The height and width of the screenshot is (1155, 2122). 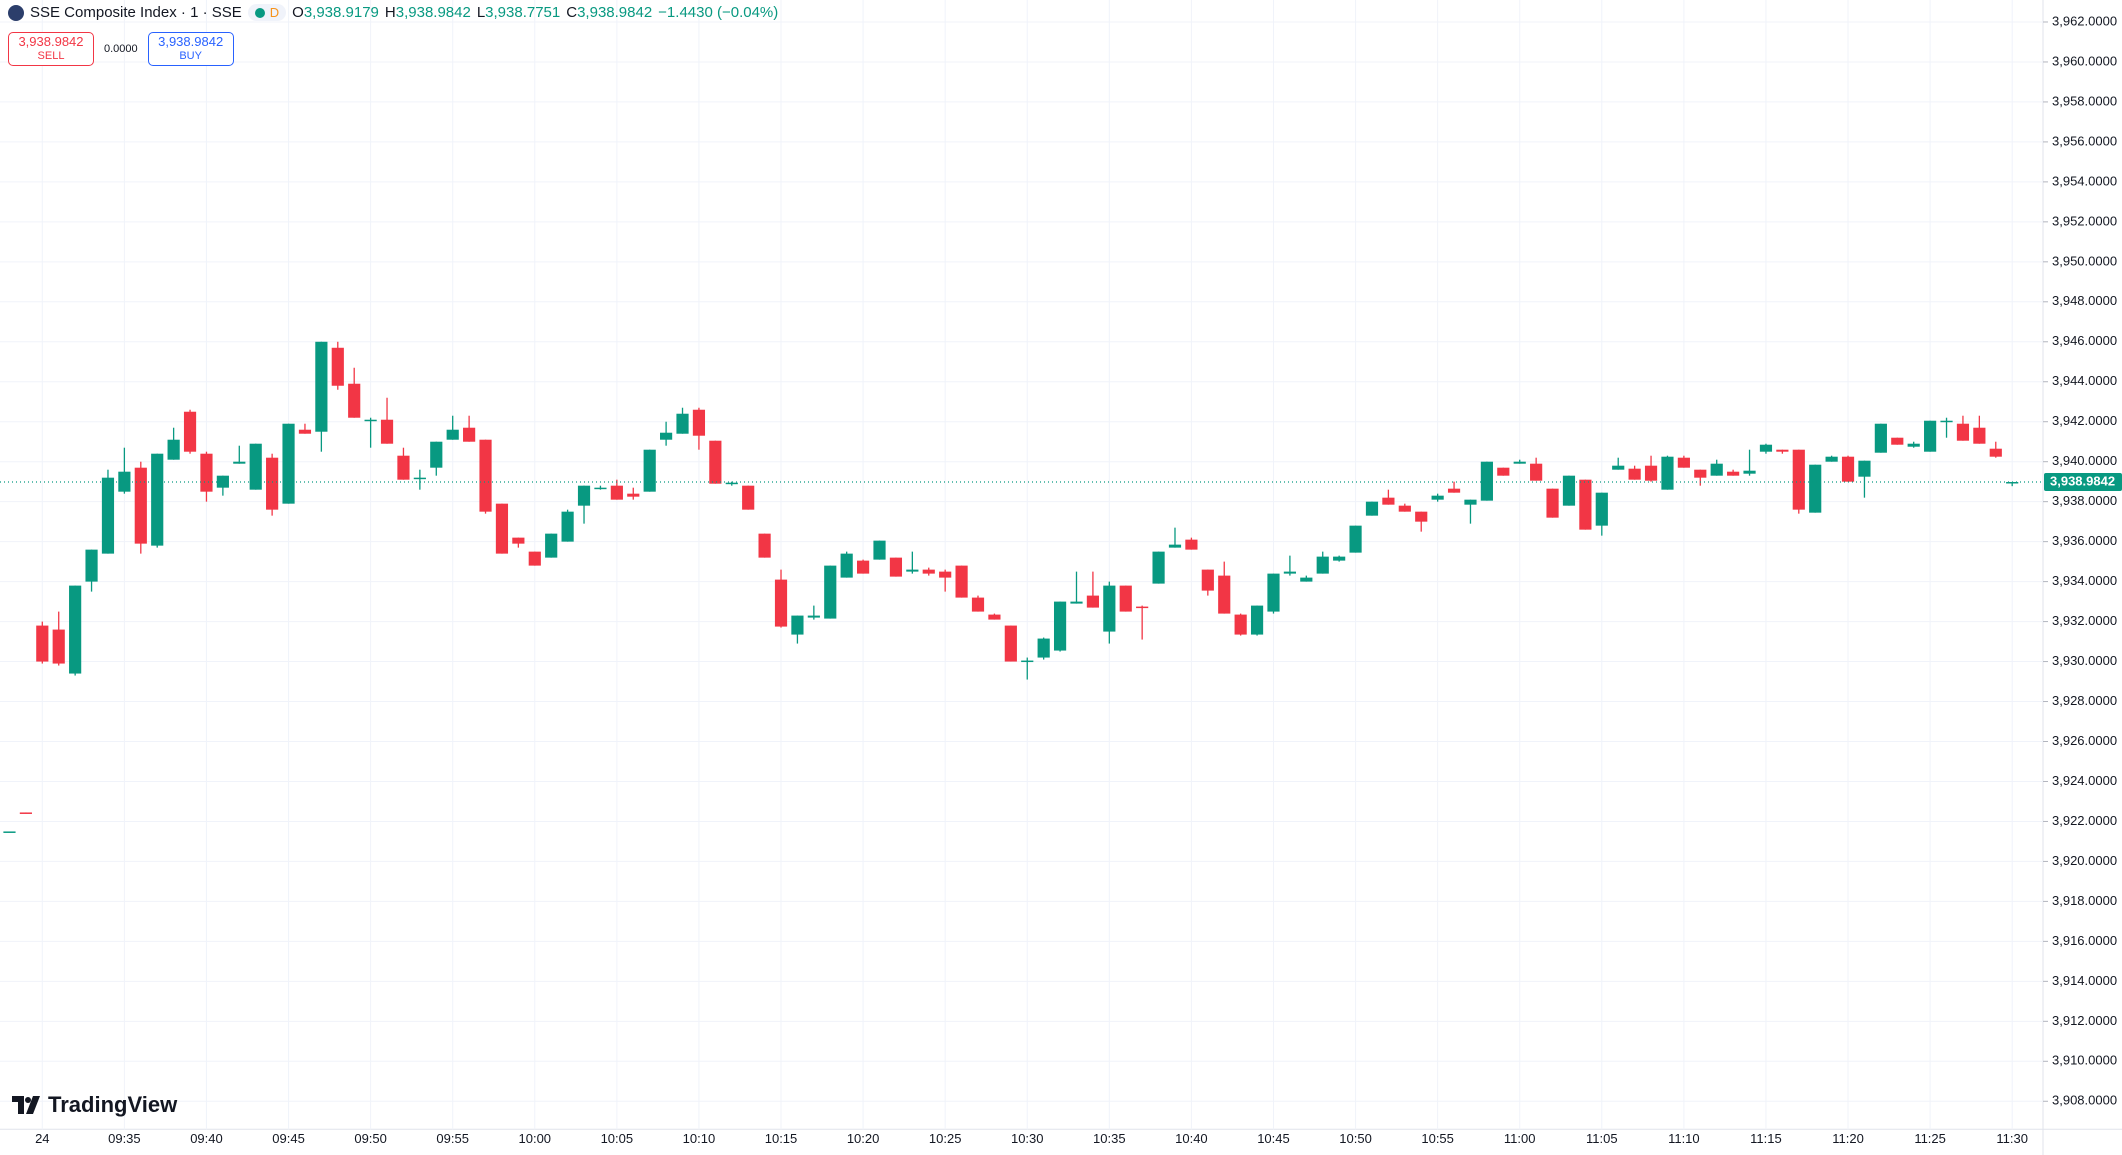 I want to click on ohlc-high: H3,938.9842, so click(x=428, y=12).